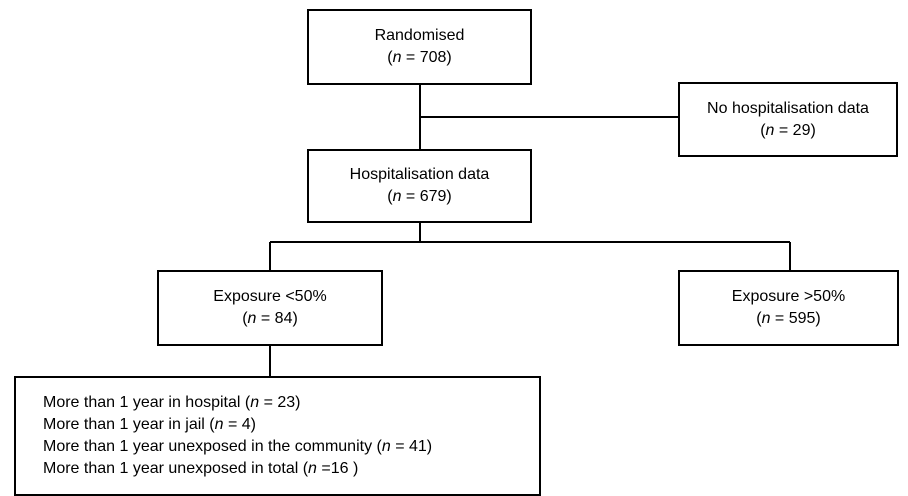 Image resolution: width=908 pixels, height=496 pixels. I want to click on randomised-label: Randomised, so click(419, 35).